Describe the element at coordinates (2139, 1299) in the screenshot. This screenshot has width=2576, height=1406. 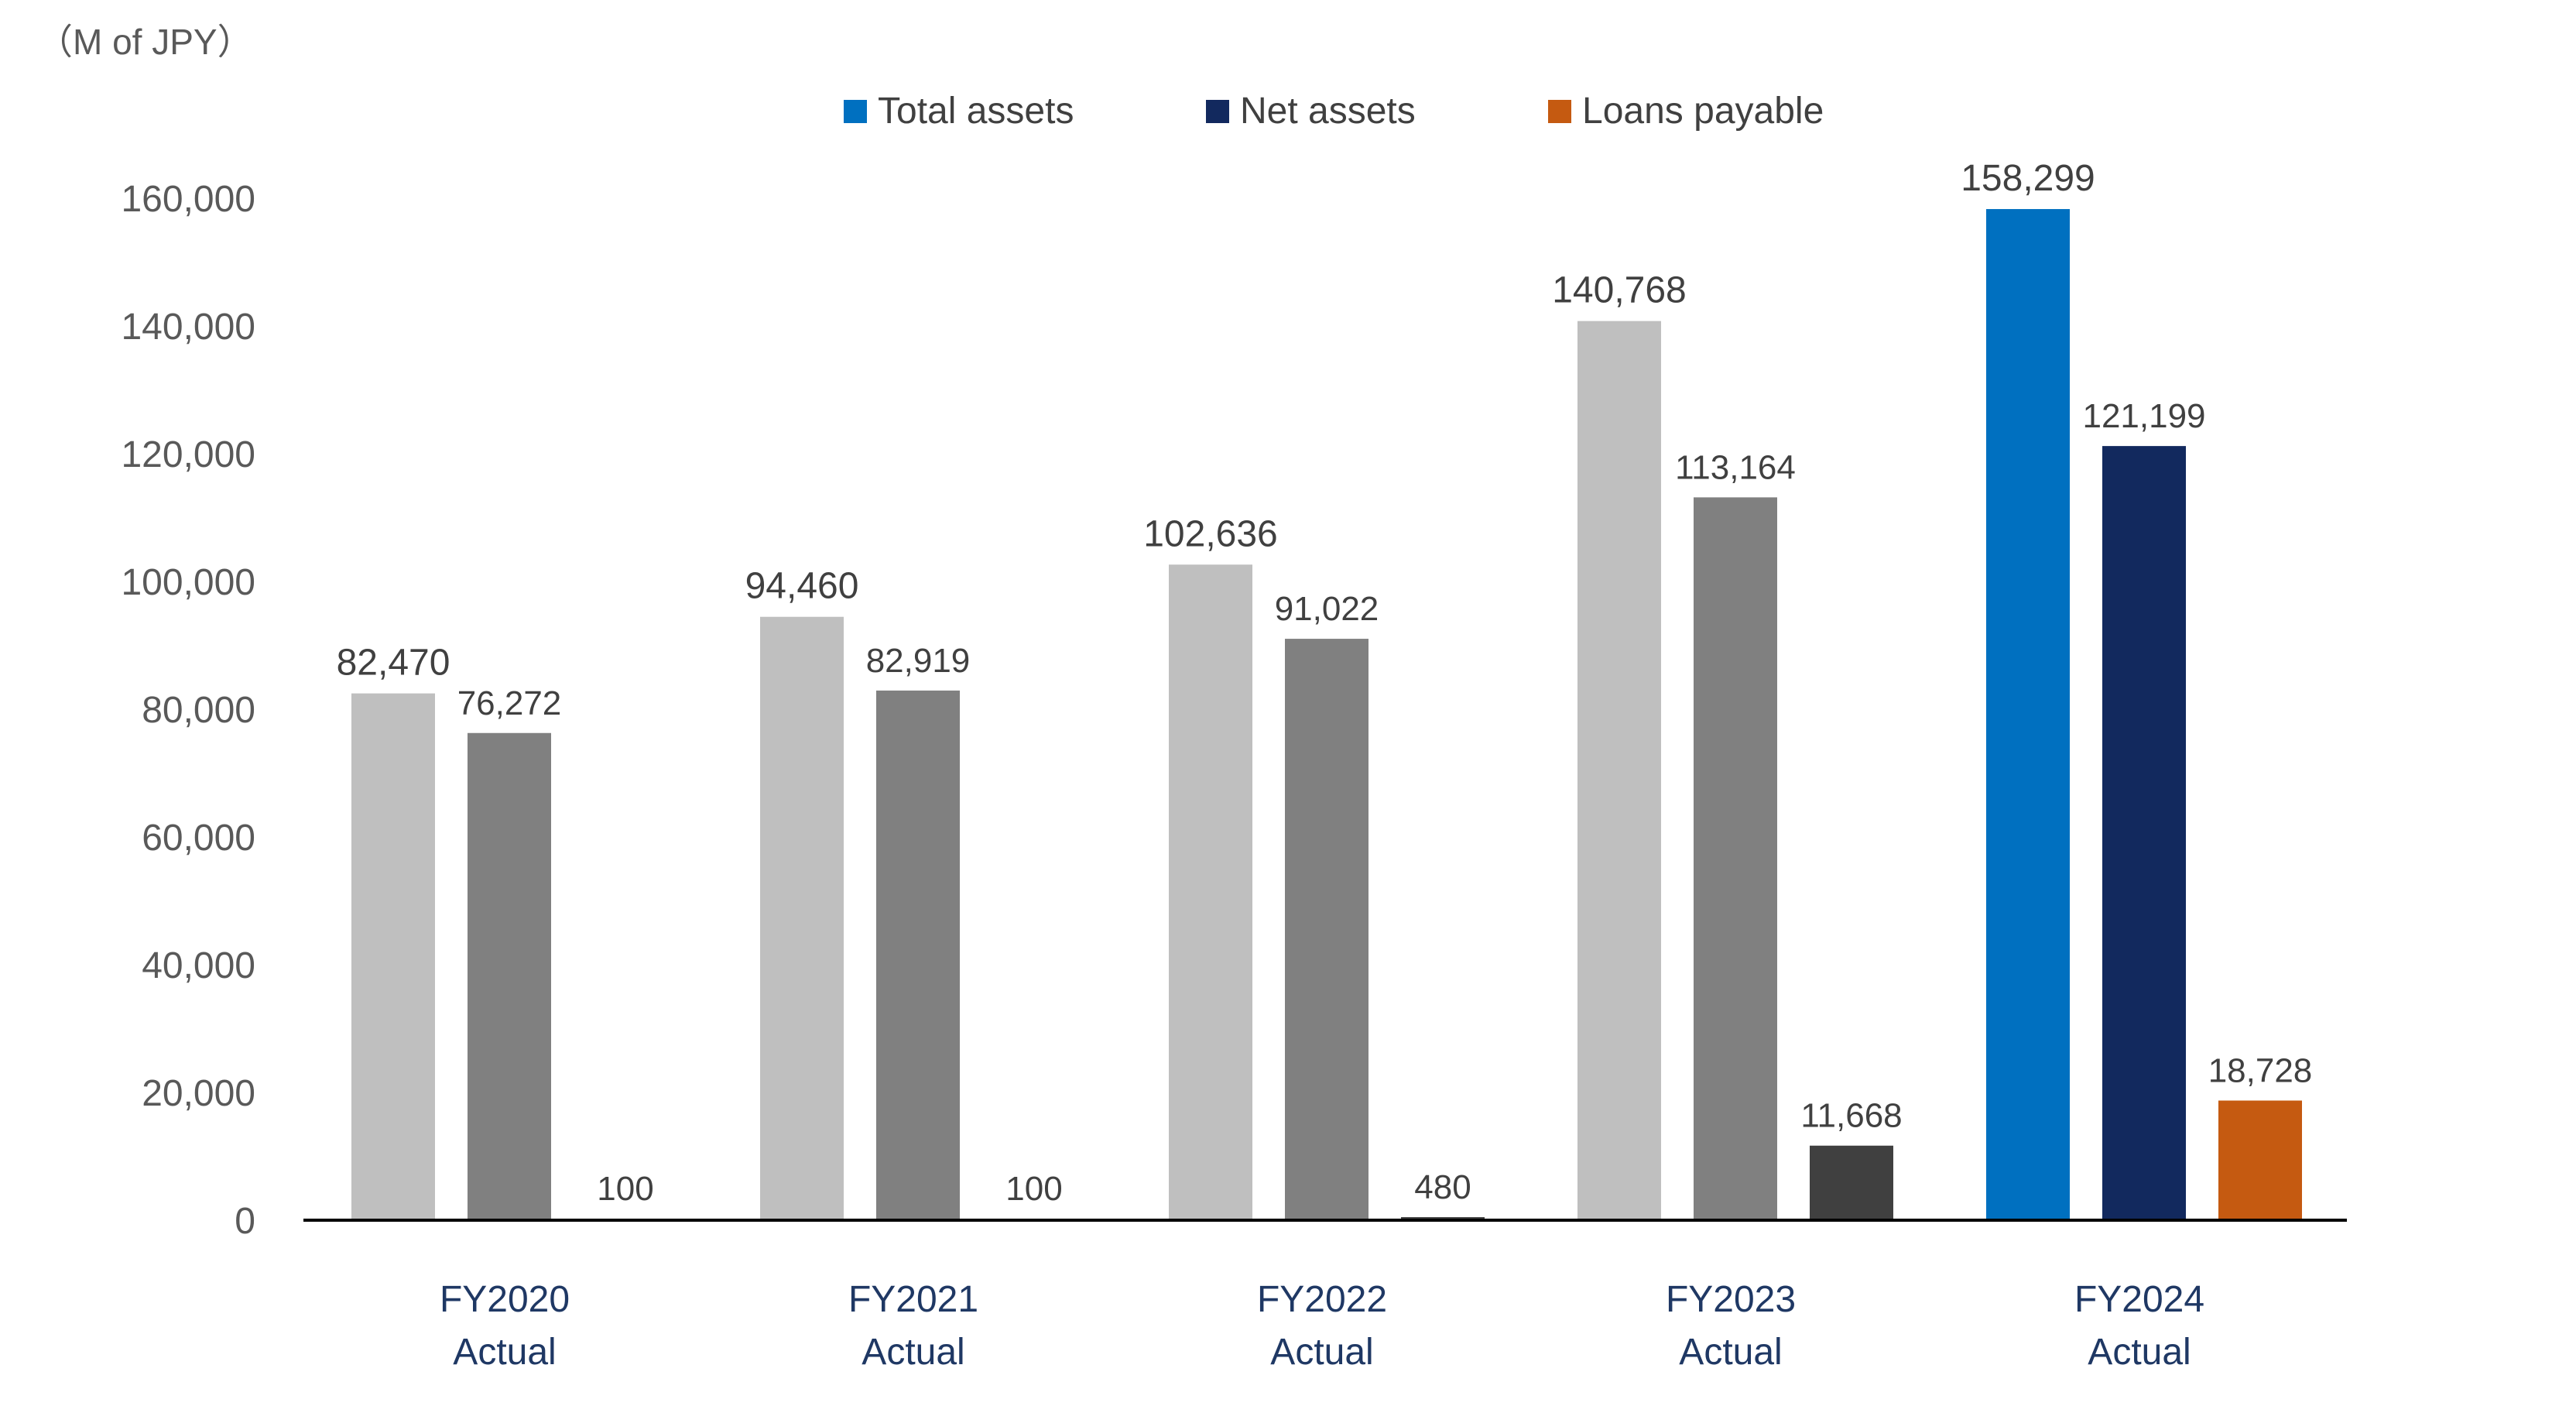
I see `x-tick-label: FY2024` at that location.